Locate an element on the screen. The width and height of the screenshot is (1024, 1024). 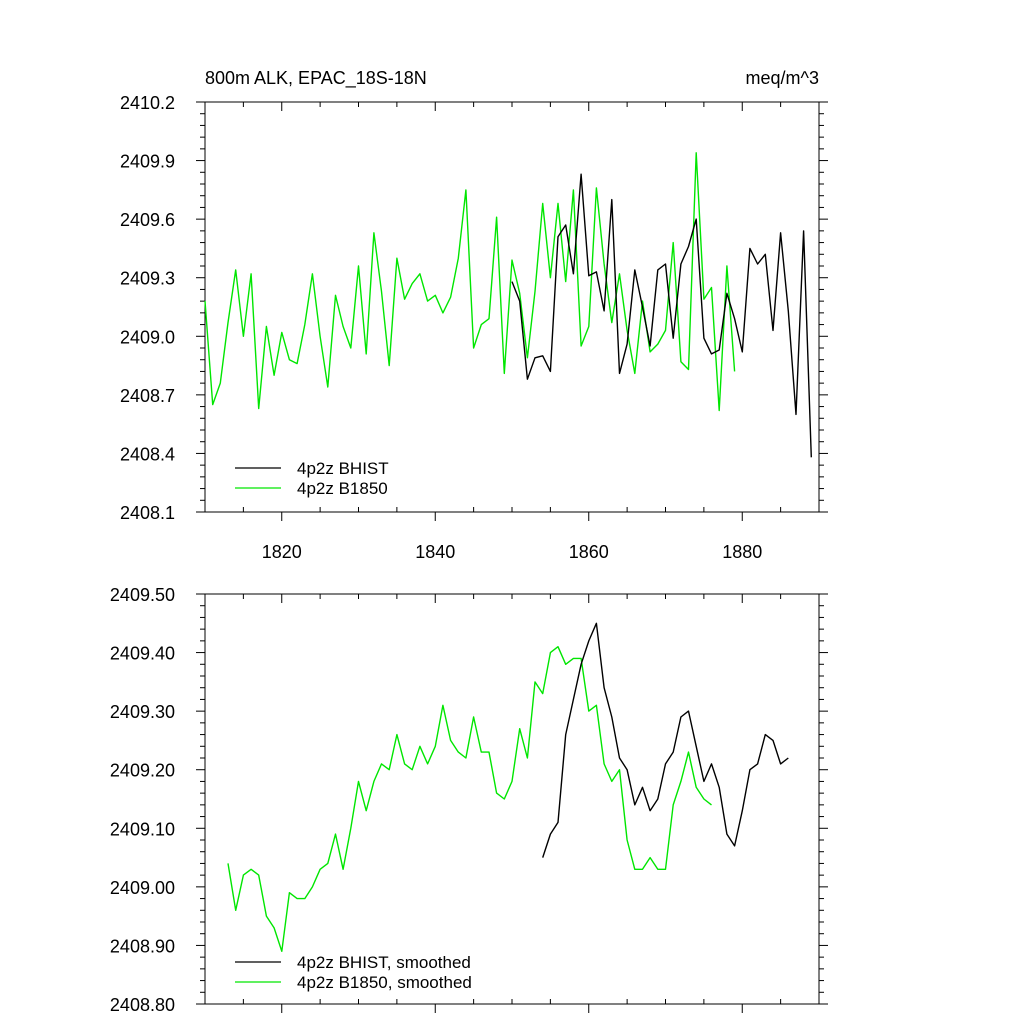
top-ytick-label: 2409.6 is located at coordinates (147, 220).